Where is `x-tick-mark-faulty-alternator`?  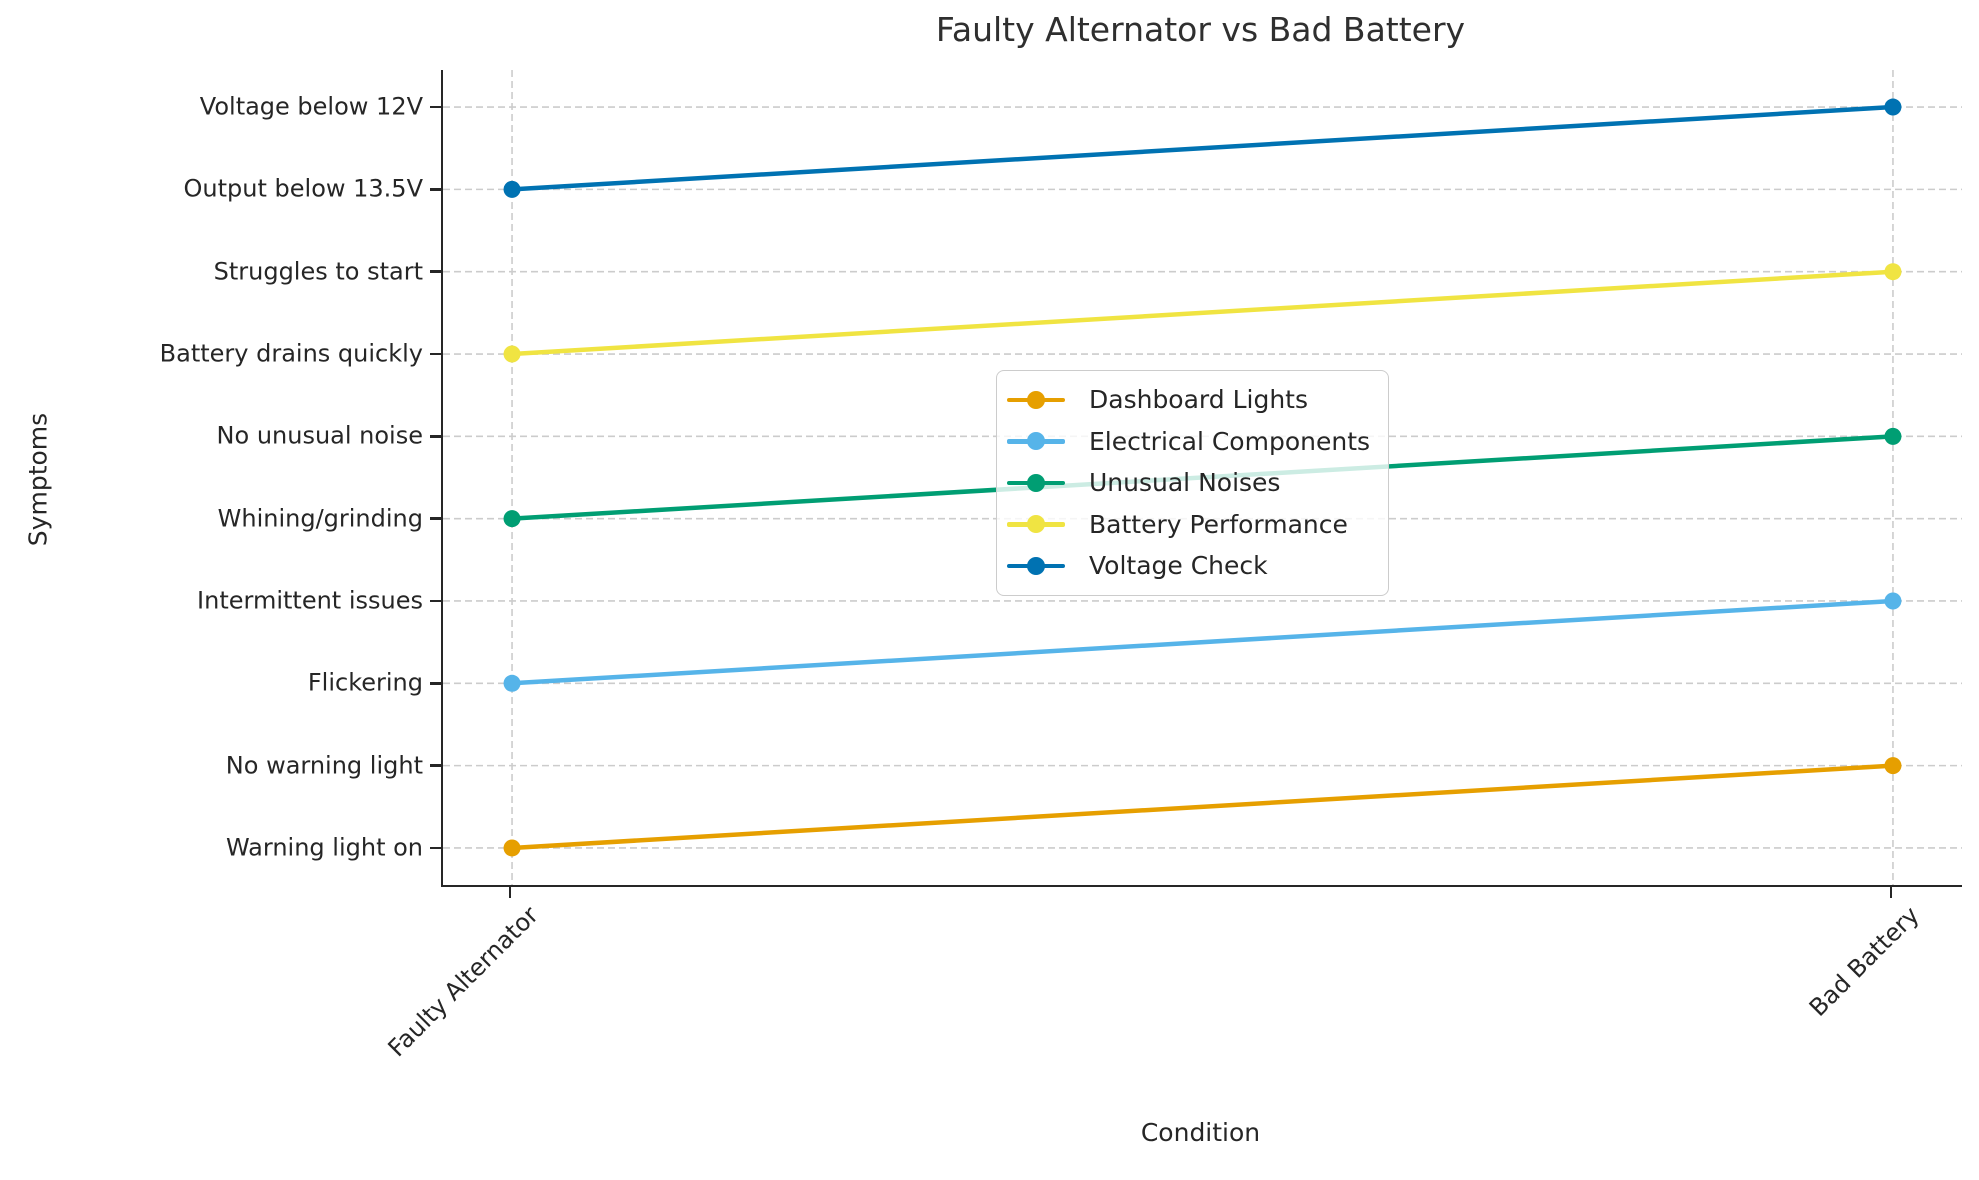 x-tick-mark-faulty-alternator is located at coordinates (510, 892).